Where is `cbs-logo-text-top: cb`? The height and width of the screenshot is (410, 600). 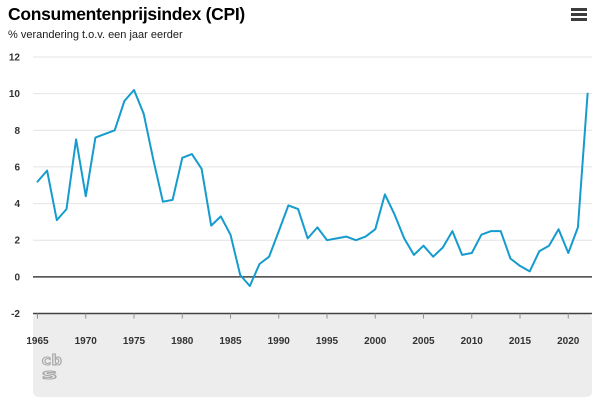 cbs-logo-text-top: cb is located at coordinates (51, 361).